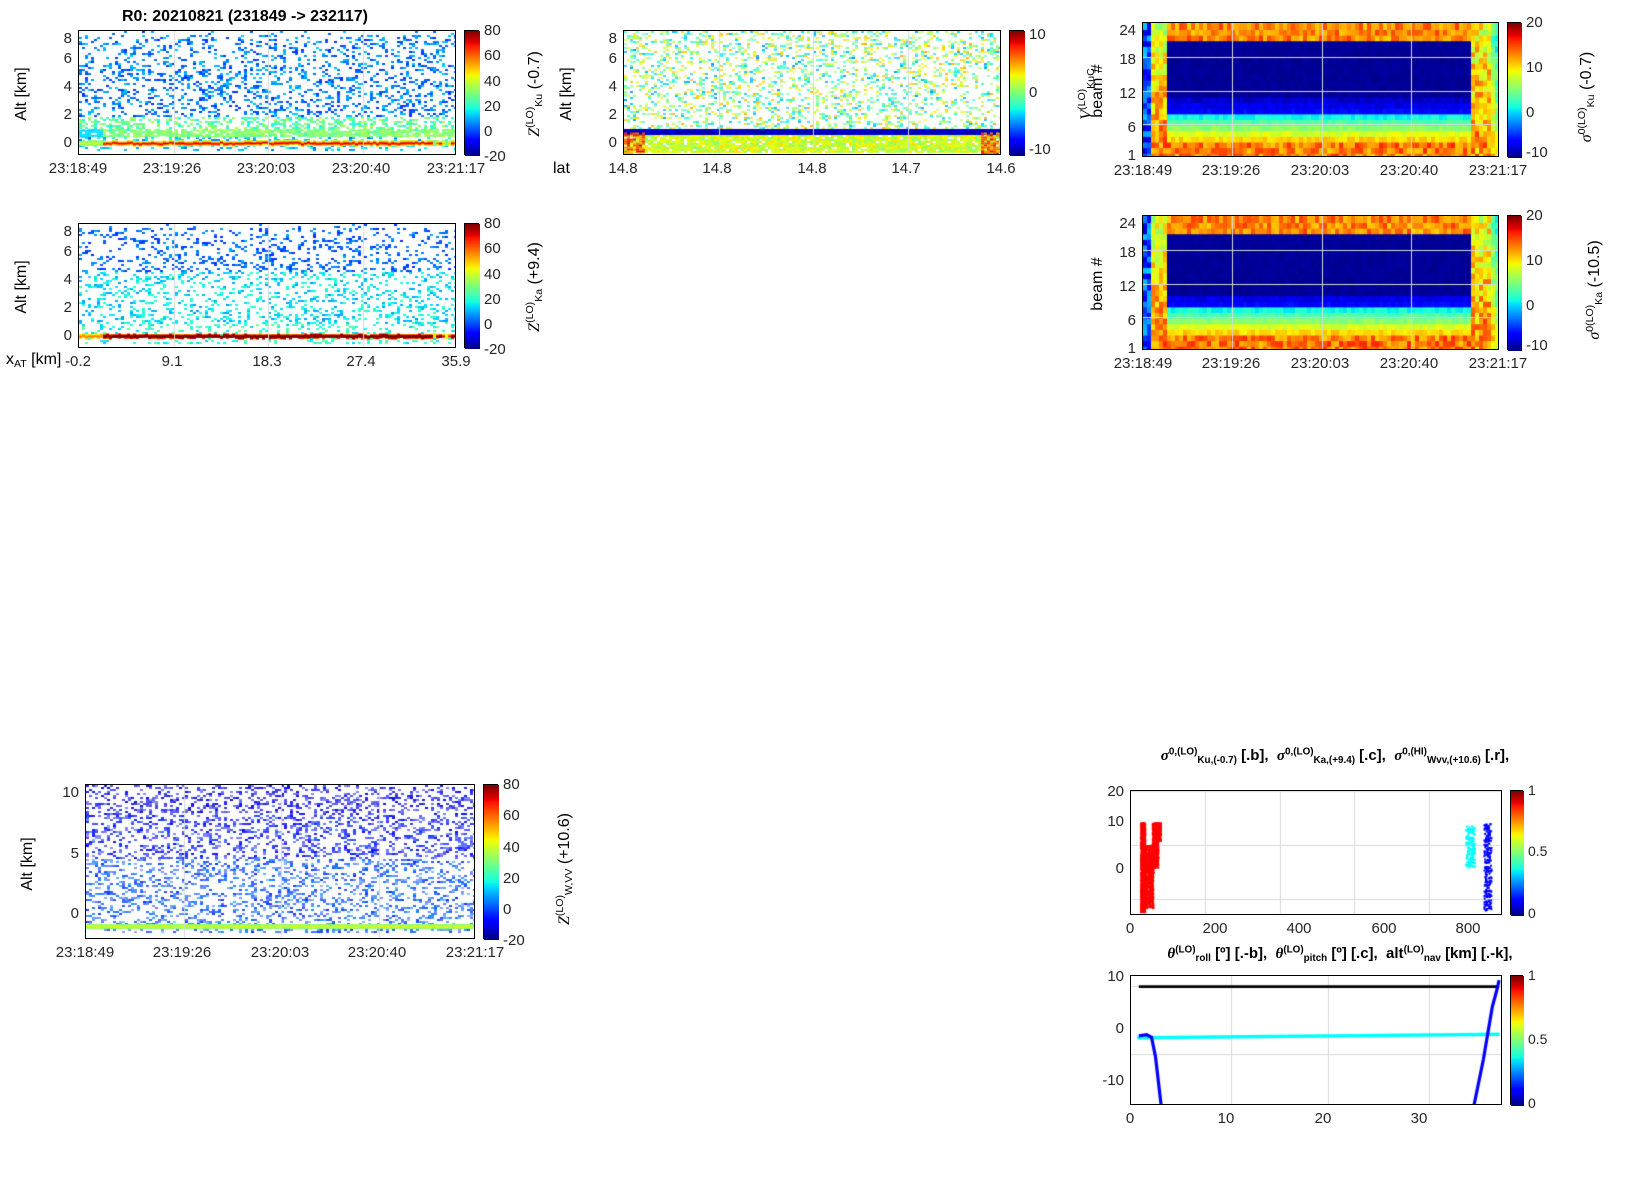  I want to click on t7-s3-tag: [.r],, so click(1497, 755).